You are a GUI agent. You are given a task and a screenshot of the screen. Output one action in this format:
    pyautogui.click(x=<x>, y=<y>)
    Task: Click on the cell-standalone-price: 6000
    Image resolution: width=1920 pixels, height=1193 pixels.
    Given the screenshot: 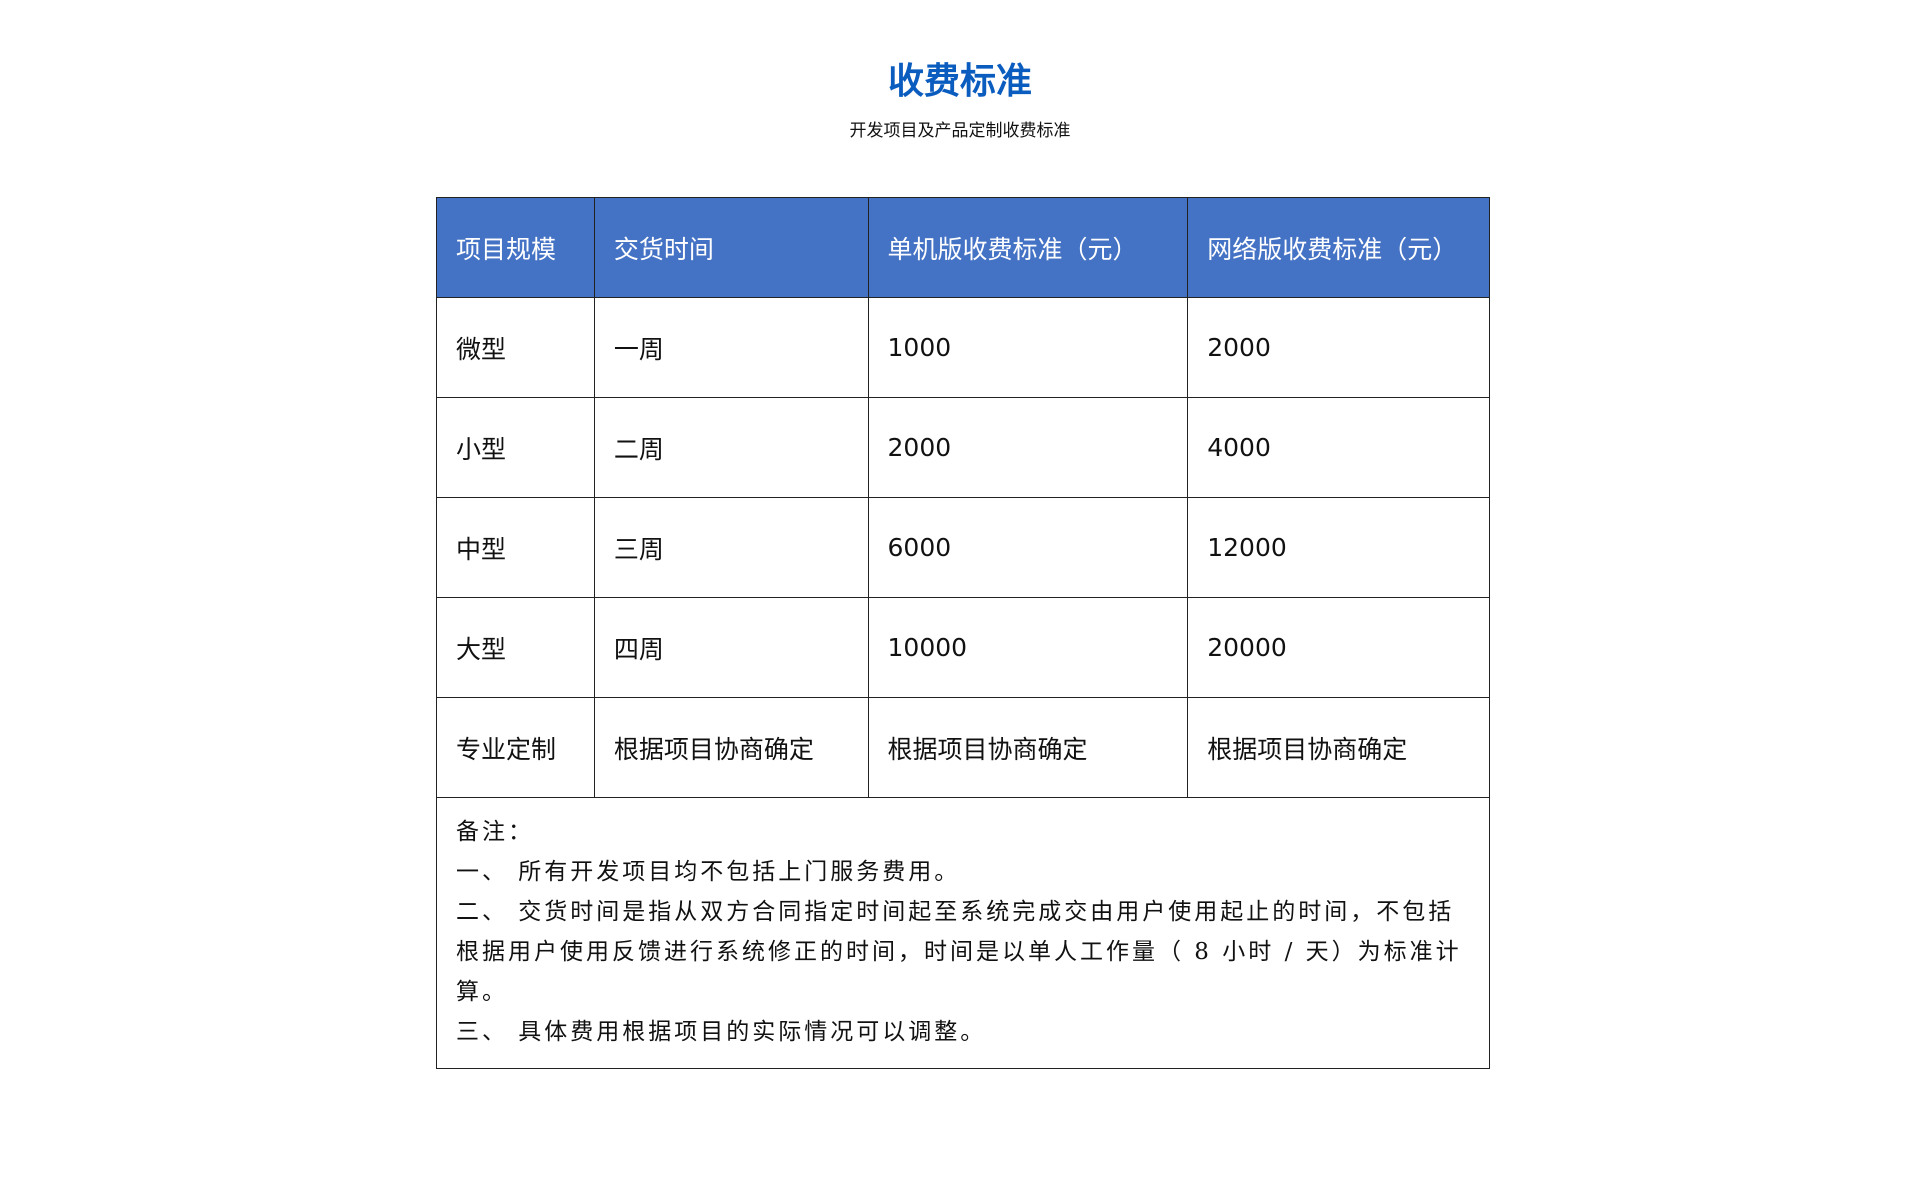 What is the action you would take?
    pyautogui.click(x=1028, y=547)
    